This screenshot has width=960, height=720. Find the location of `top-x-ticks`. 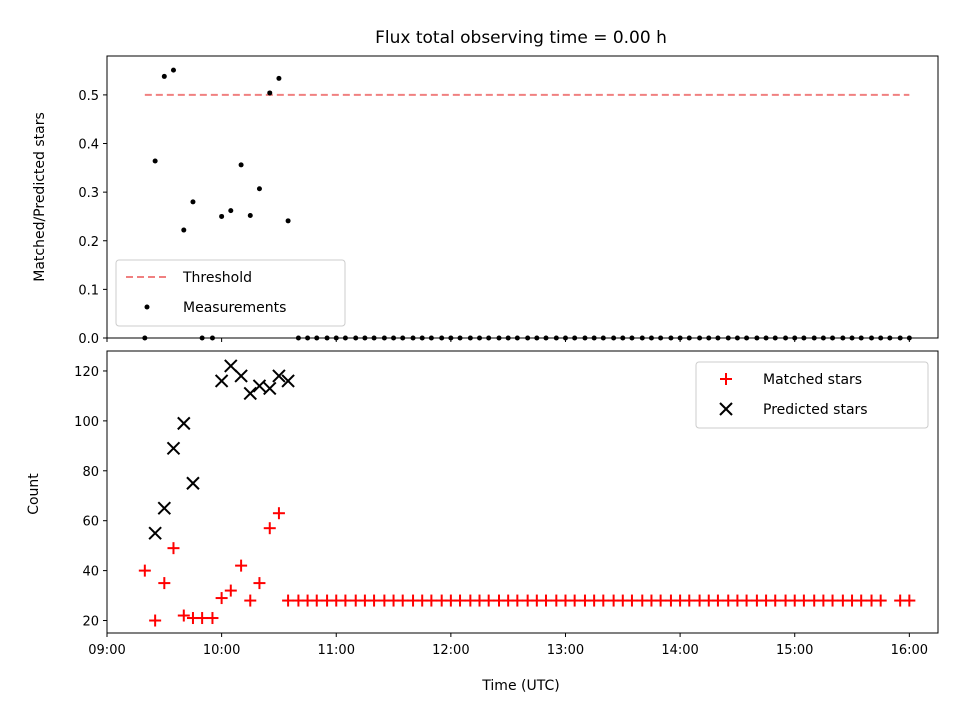

top-x-ticks is located at coordinates (508, 340).